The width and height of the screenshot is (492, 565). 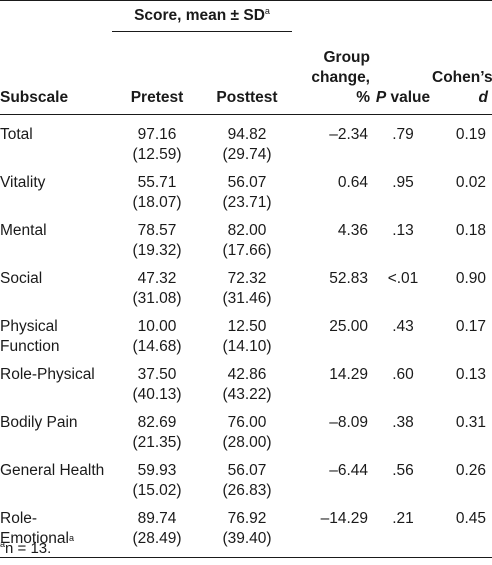 I want to click on pretest-cell: 82.69 (21.35), so click(x=157, y=432).